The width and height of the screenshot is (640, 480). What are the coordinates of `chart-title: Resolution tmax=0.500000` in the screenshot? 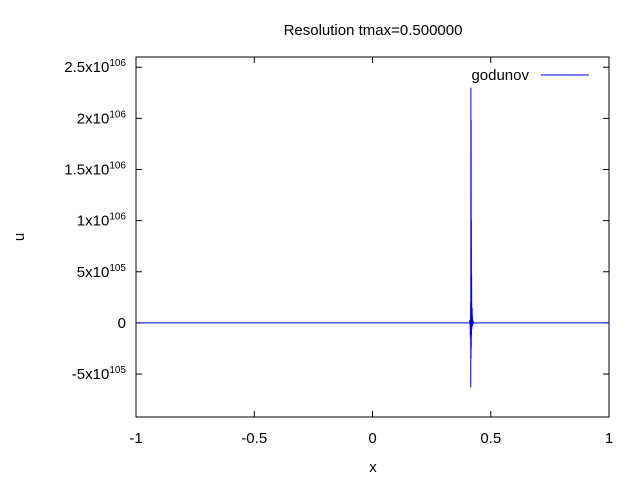 It's located at (373, 30).